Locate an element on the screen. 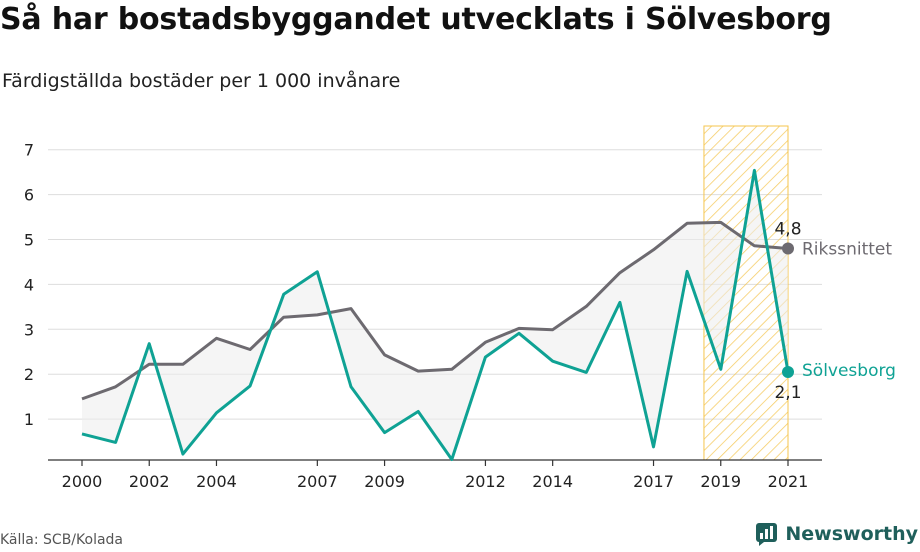 This screenshot has height=552, width=920. x-tick-label: 2021 is located at coordinates (788, 481).